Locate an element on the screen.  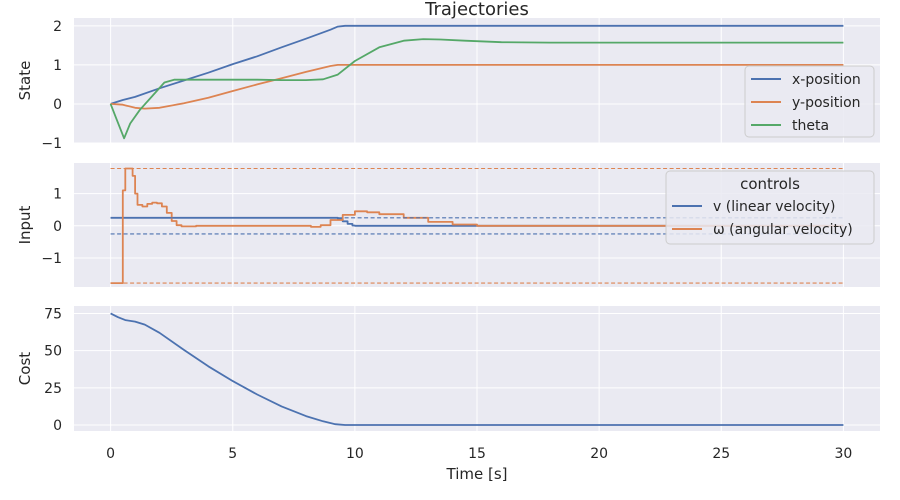
x-tick-label: 5 is located at coordinates (232, 454).